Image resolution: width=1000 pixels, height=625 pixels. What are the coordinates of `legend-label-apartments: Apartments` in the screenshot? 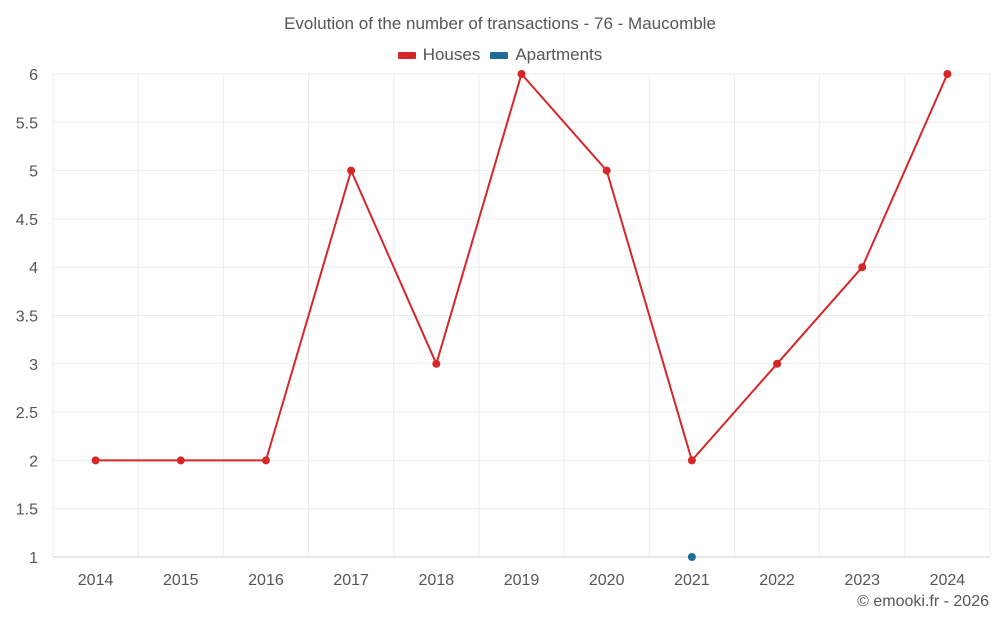 It's located at (559, 54).